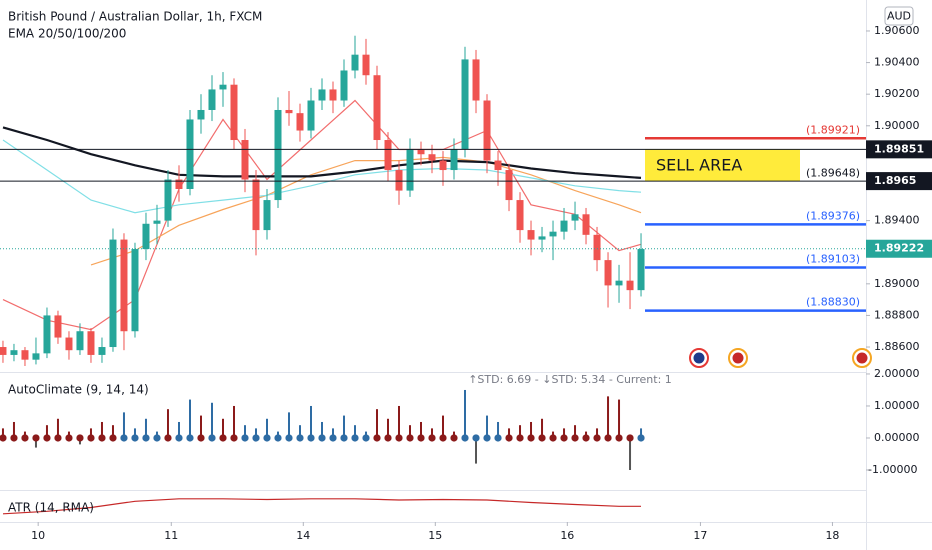 The width and height of the screenshot is (932, 550). What do you see at coordinates (833, 215) in the screenshot?
I see `level-label: (1.89376)` at bounding box center [833, 215].